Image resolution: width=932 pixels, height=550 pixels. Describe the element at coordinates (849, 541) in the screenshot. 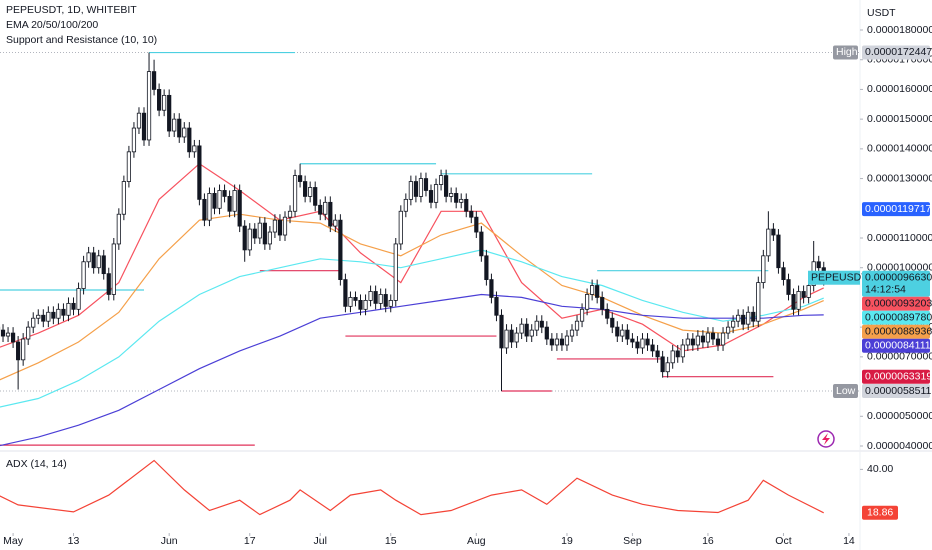

I see `x-tick-label: 14` at that location.